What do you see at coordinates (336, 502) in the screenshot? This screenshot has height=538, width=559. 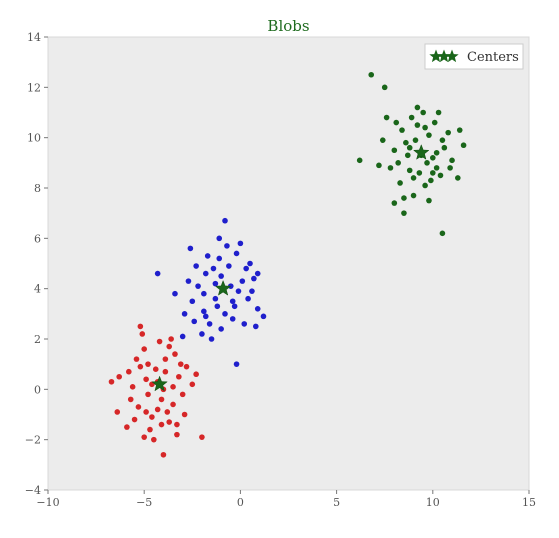 I see `x-tick-label: 5` at bounding box center [336, 502].